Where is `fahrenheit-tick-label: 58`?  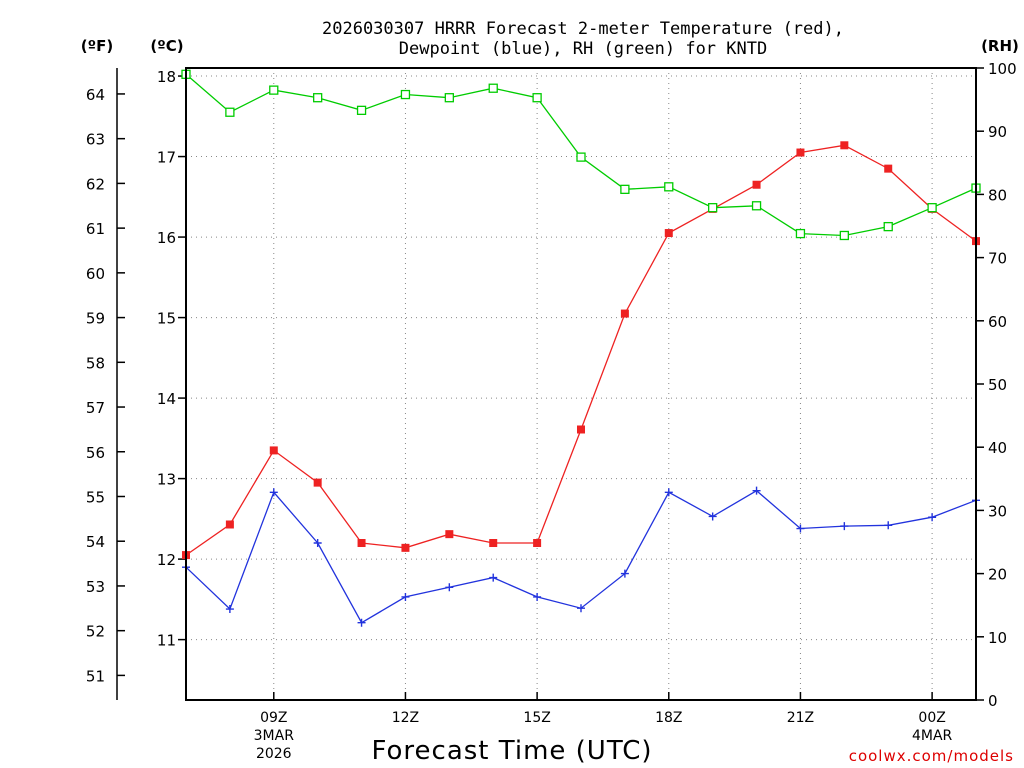
fahrenheit-tick-label: 58 is located at coordinates (95, 363).